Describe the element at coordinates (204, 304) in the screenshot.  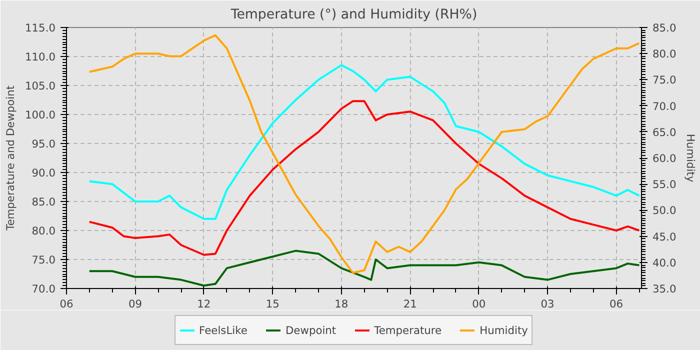
I see `x-tick-label: 12` at that location.